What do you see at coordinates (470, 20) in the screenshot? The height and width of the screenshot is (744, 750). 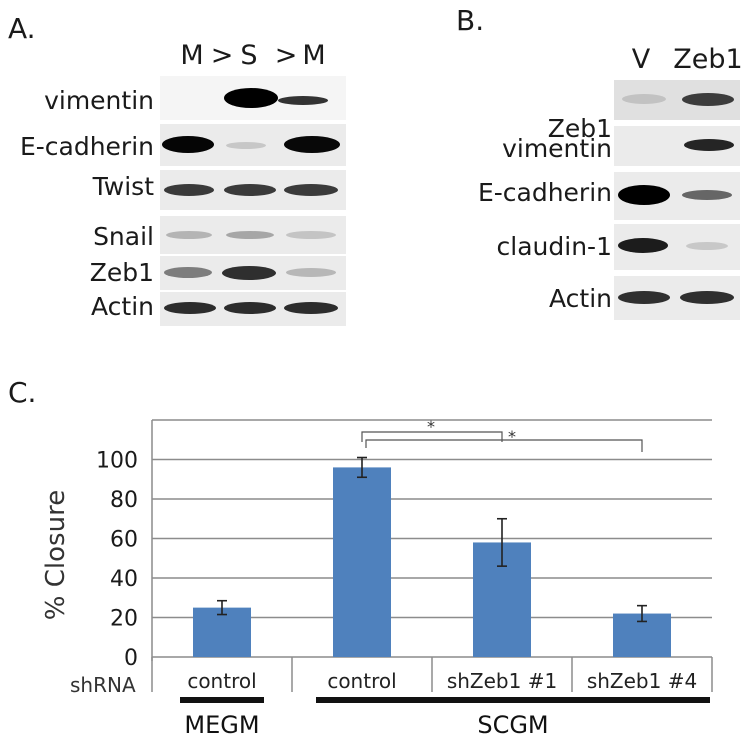 I see `panel-b-letter: B.` at bounding box center [470, 20].